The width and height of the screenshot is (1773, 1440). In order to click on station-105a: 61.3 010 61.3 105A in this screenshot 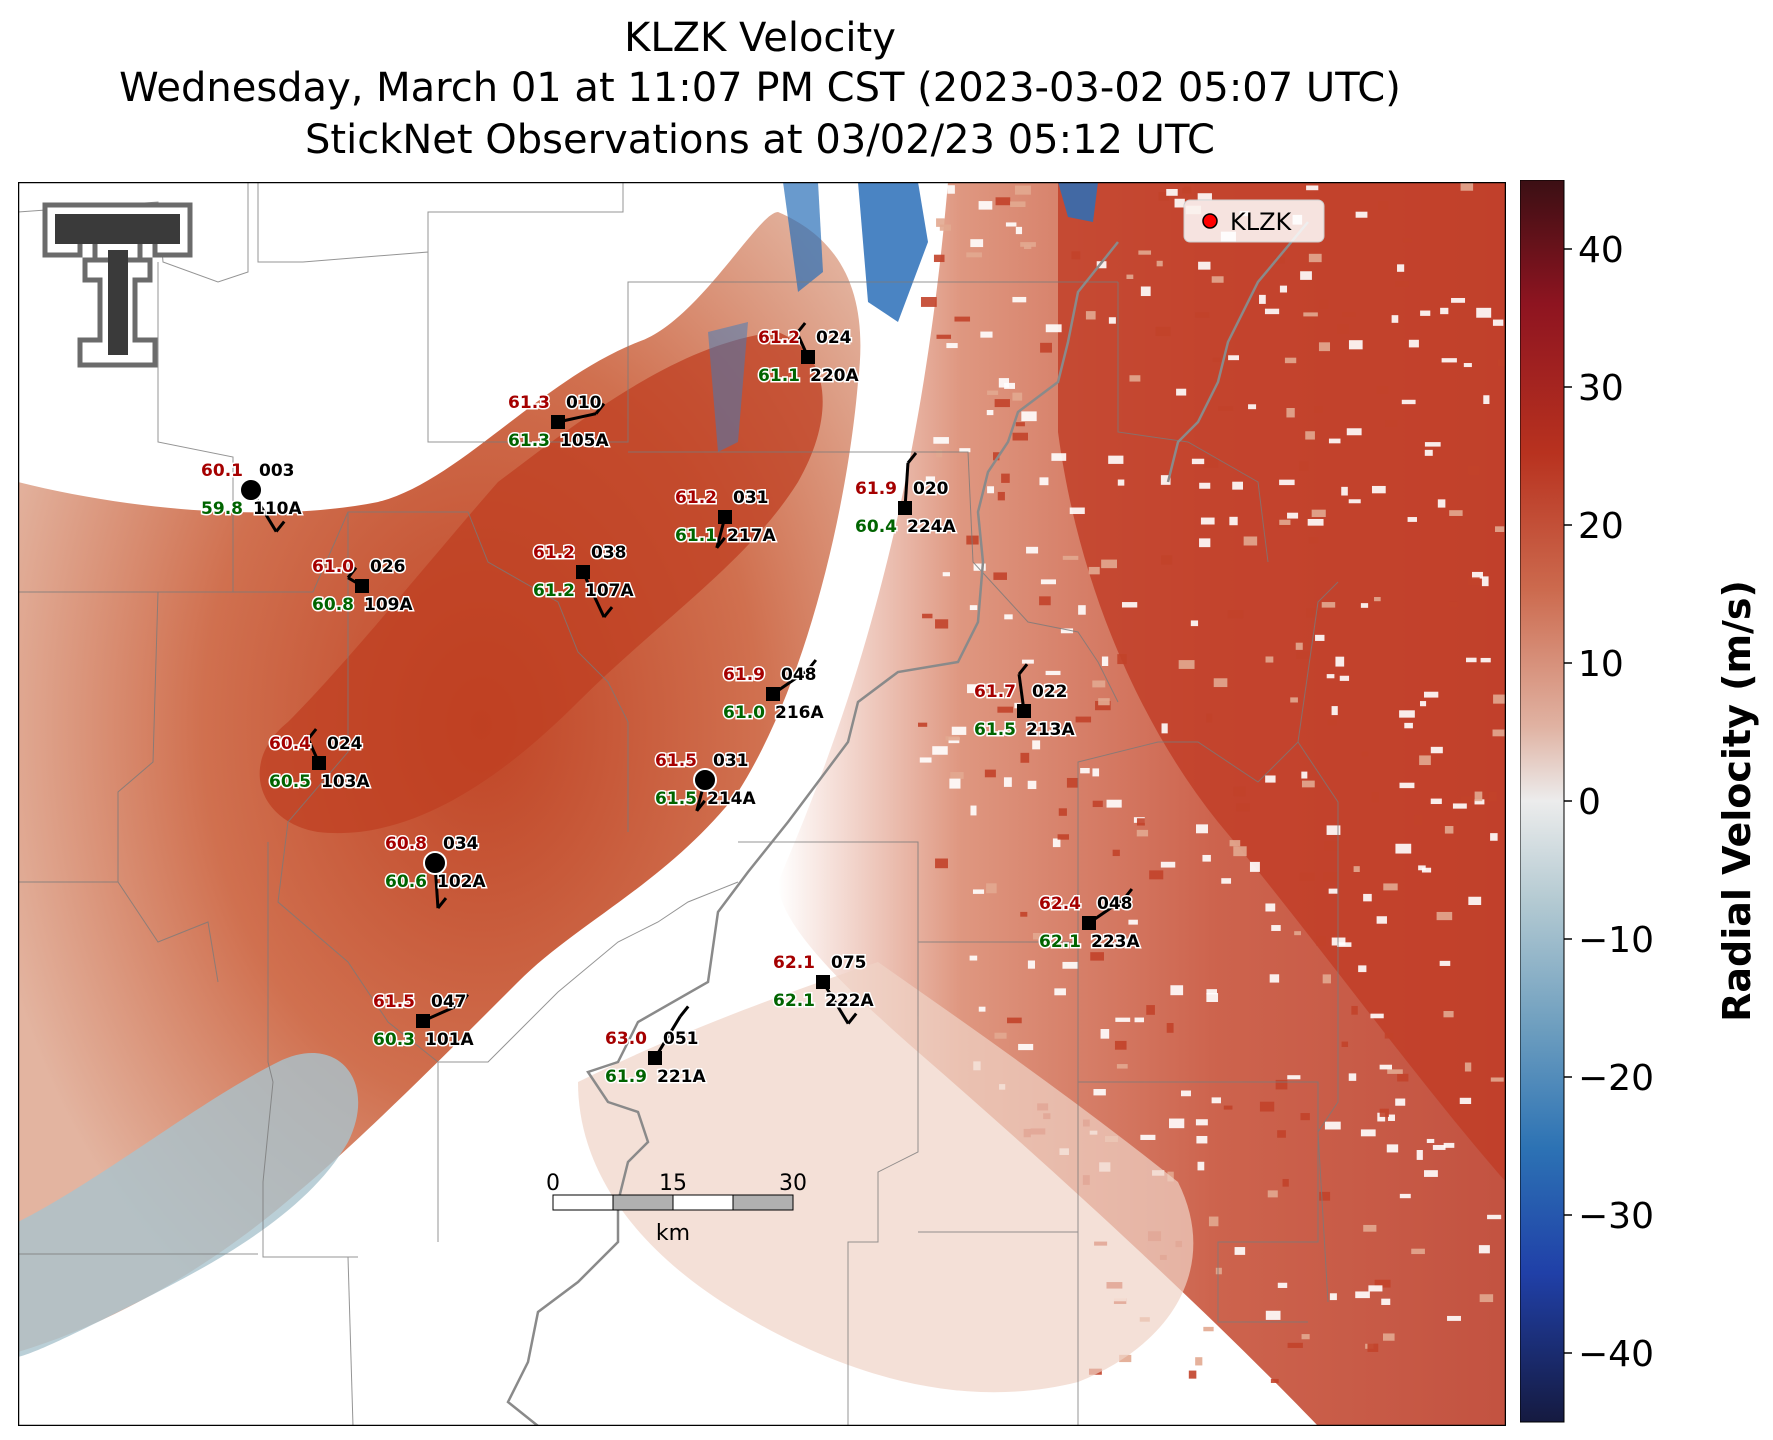, I will do `click(559, 422)`.